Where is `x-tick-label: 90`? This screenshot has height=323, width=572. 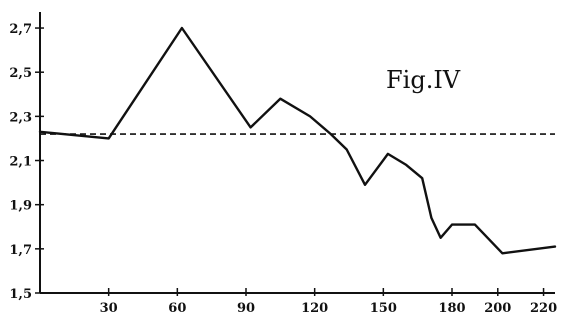 x-tick-label: 90 is located at coordinates (246, 308).